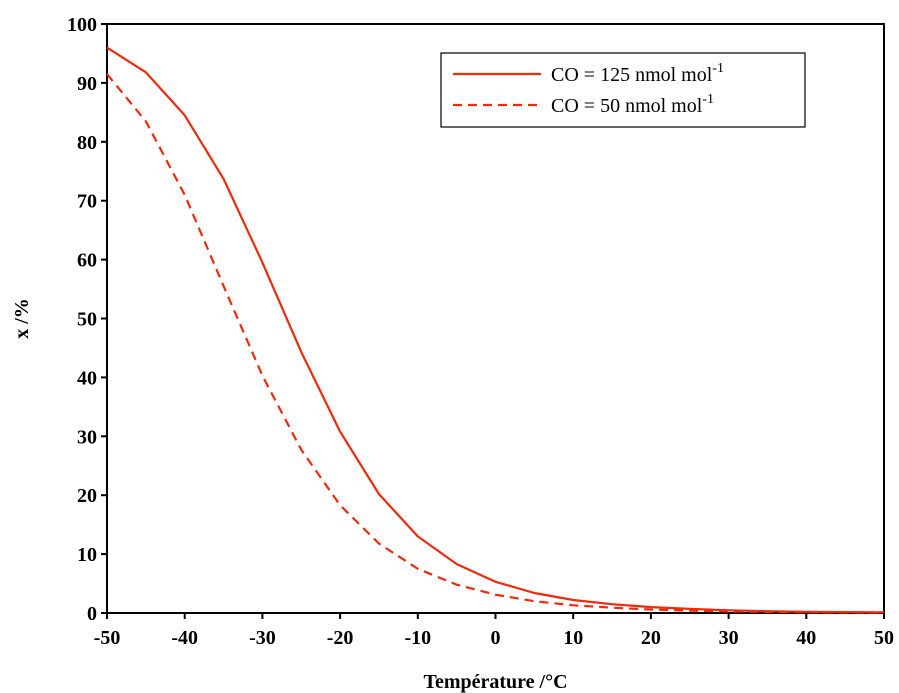 This screenshot has width=899, height=693. What do you see at coordinates (92, 614) in the screenshot?
I see `y-tick-label: 0` at bounding box center [92, 614].